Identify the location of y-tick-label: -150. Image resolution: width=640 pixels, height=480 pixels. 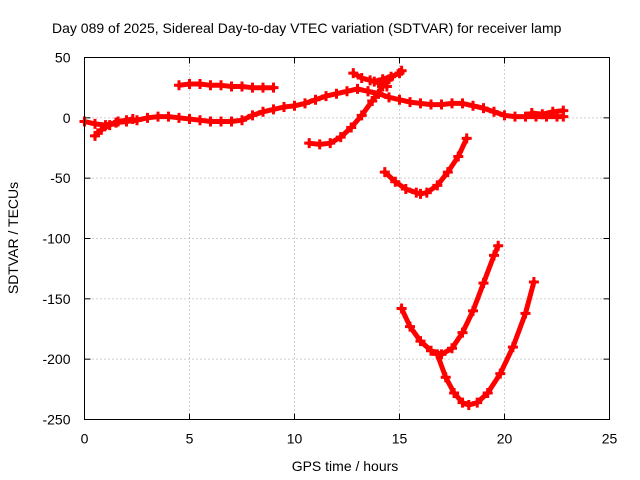
(56, 299).